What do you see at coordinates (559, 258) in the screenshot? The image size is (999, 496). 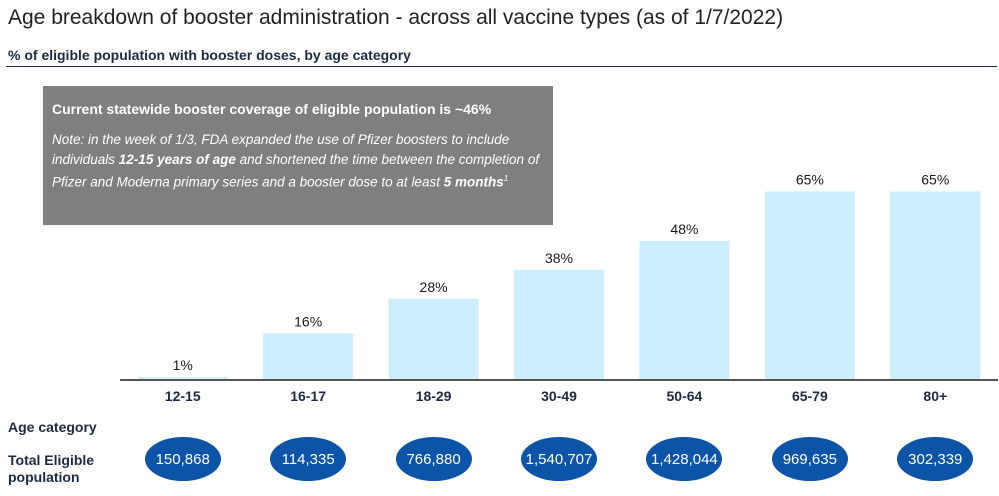 I see `data-label-30-49: 38%` at bounding box center [559, 258].